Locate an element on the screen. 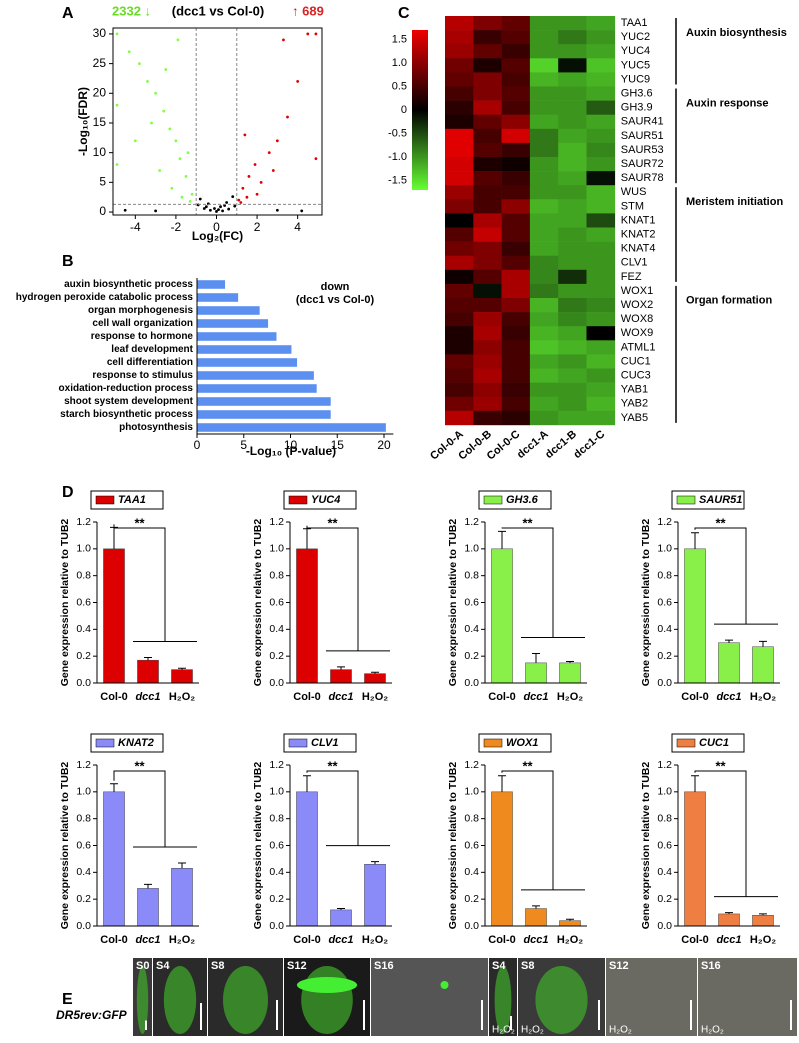  panel-label: D is located at coordinates (68, 492).